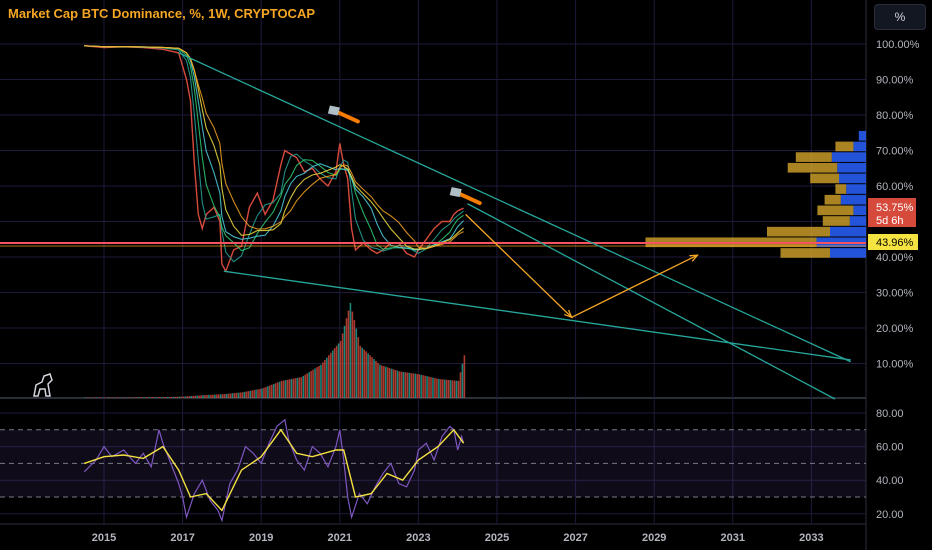 The image size is (932, 550). What do you see at coordinates (895, 208) in the screenshot?
I see `current-price-label: 53.75%` at bounding box center [895, 208].